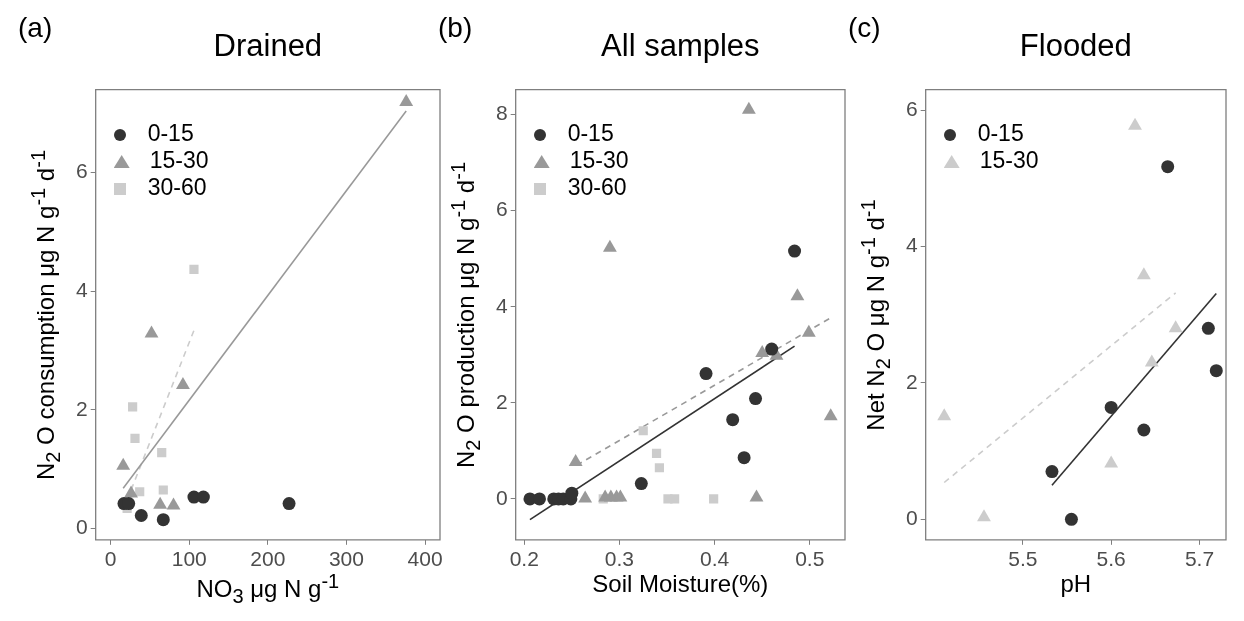 This screenshot has width=1244, height=621. What do you see at coordinates (810, 559) in the screenshot?
I see `x-tick-label: 0.5` at bounding box center [810, 559].